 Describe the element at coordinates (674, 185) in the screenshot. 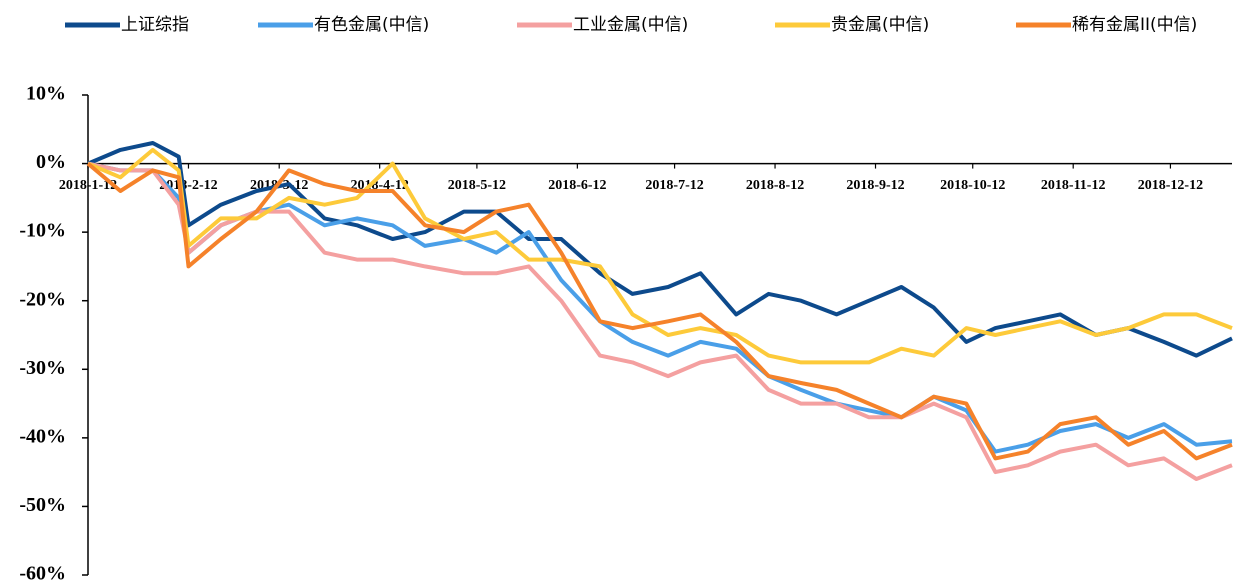

I see `x-tick-label: 2018-7-12` at that location.